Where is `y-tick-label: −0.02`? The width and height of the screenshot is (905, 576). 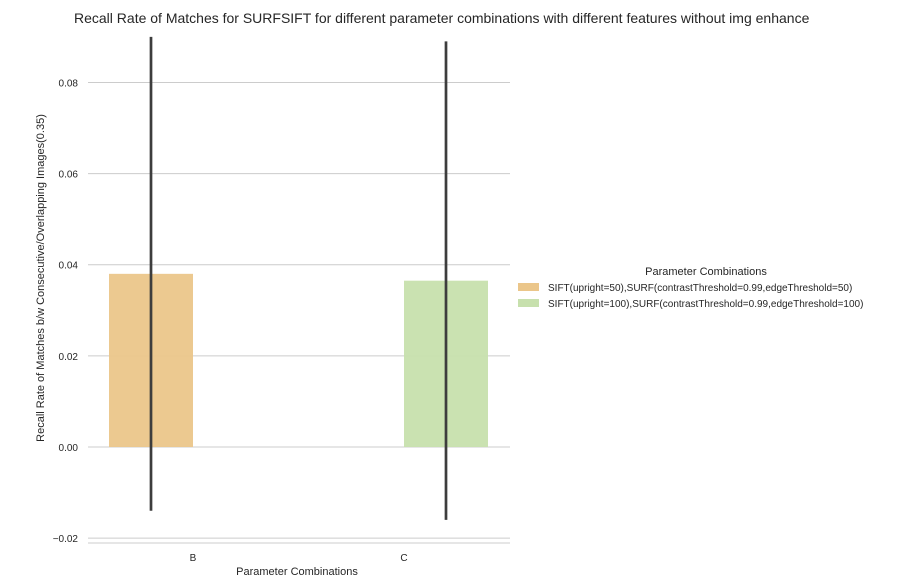
y-tick-label: −0.02 is located at coordinates (66, 539).